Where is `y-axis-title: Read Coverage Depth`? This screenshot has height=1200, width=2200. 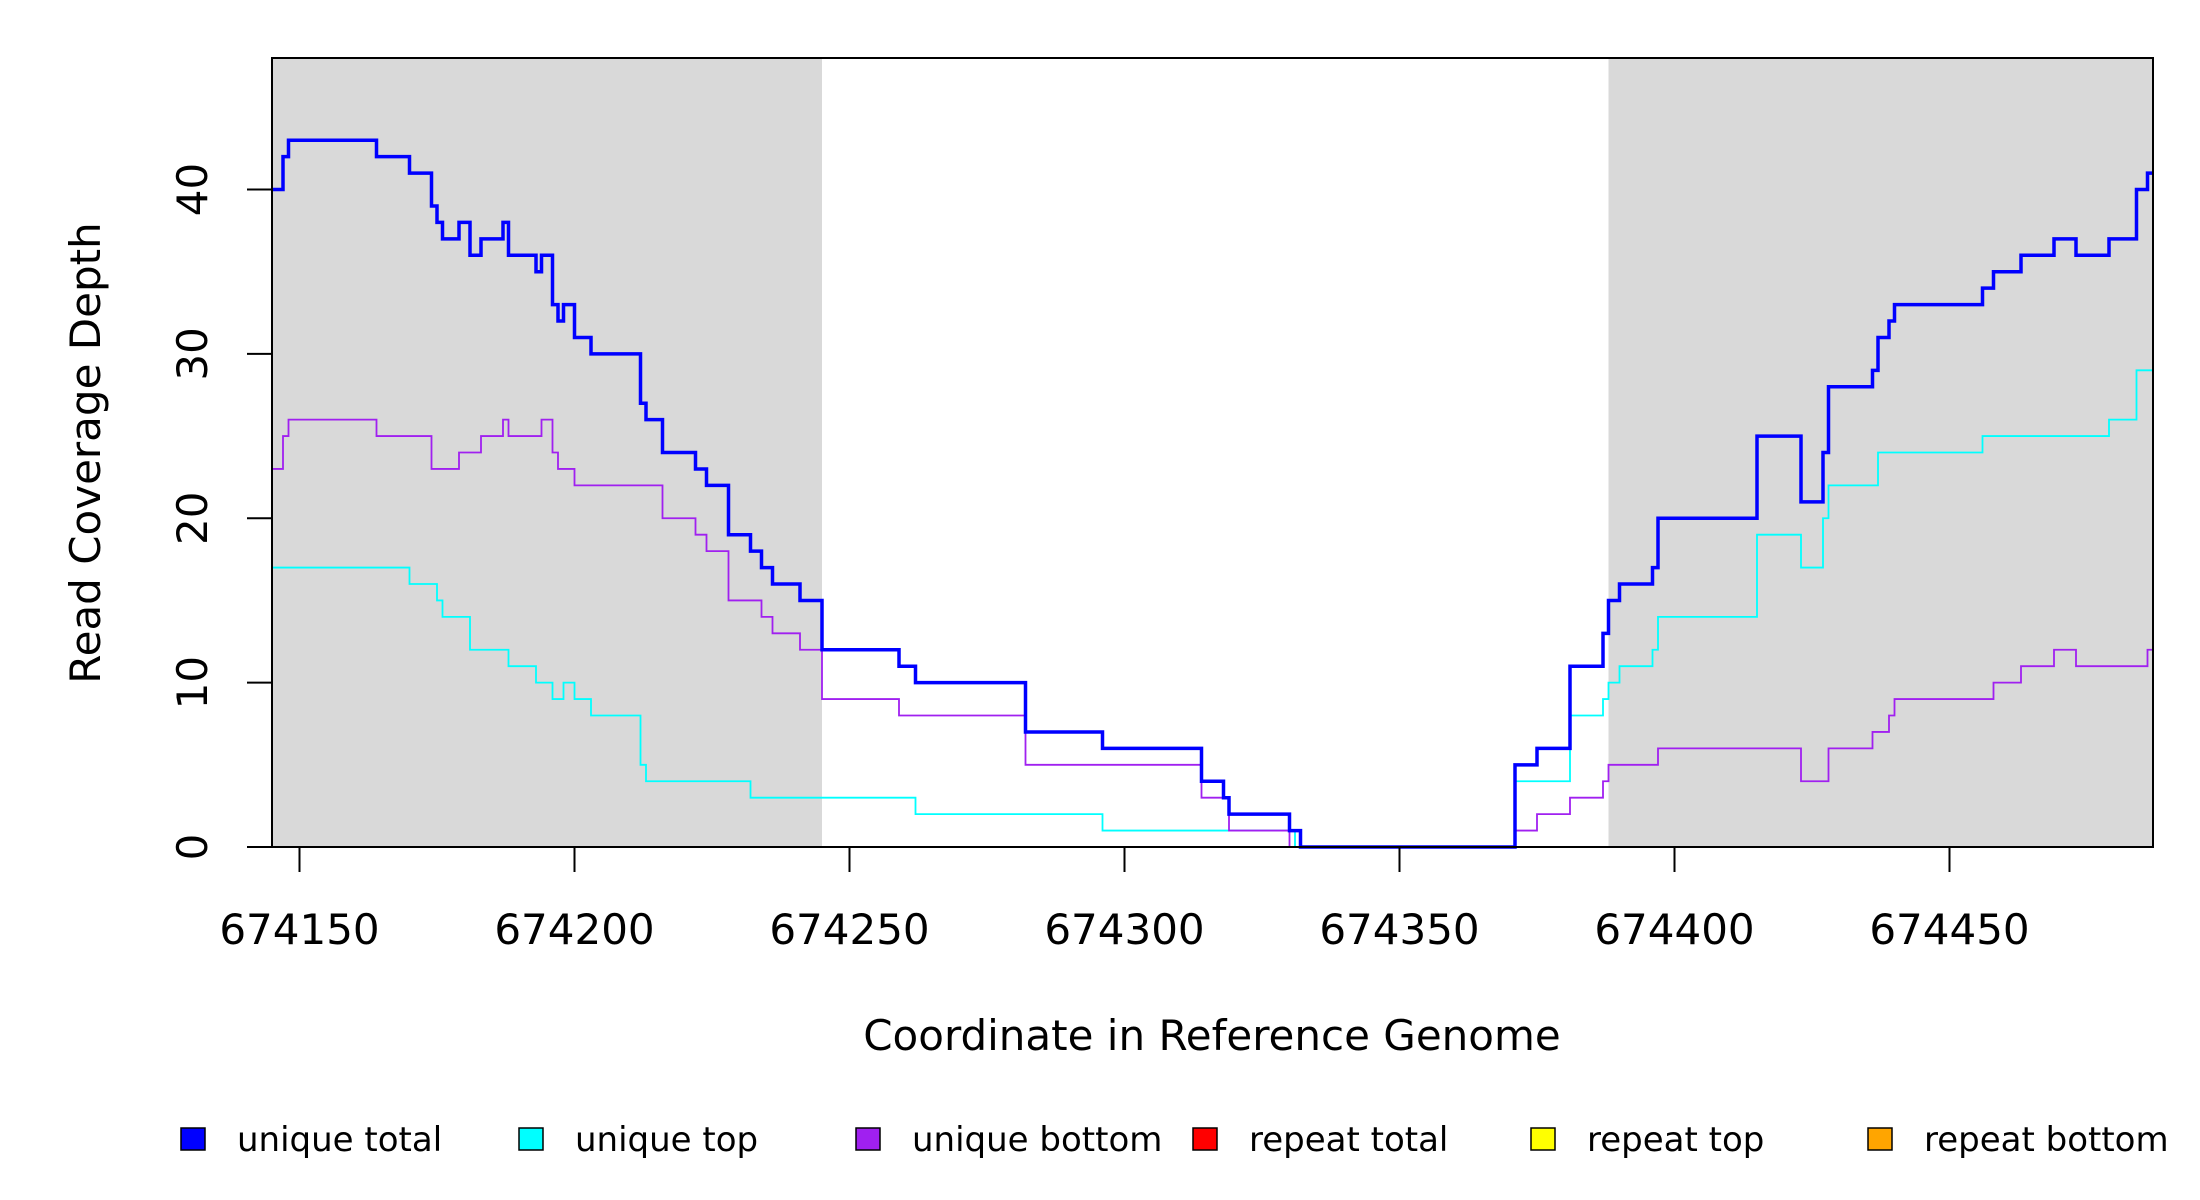 y-axis-title: Read Coverage Depth is located at coordinates (85, 452).